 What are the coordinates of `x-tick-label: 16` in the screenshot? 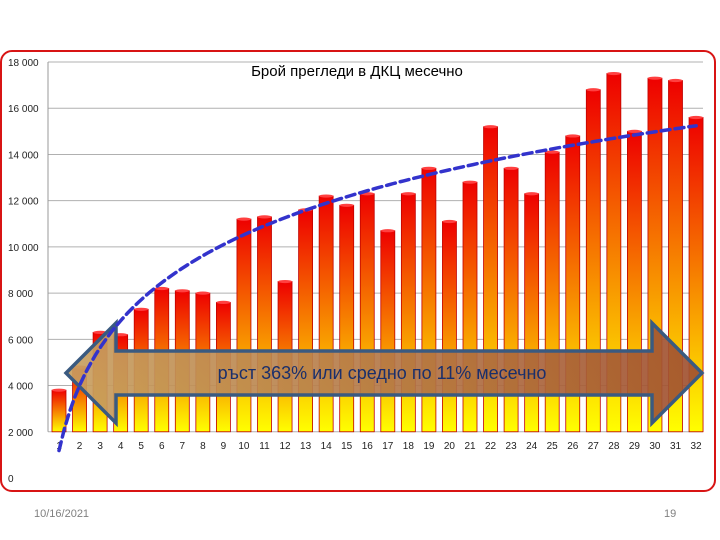 It's located at (368, 446).